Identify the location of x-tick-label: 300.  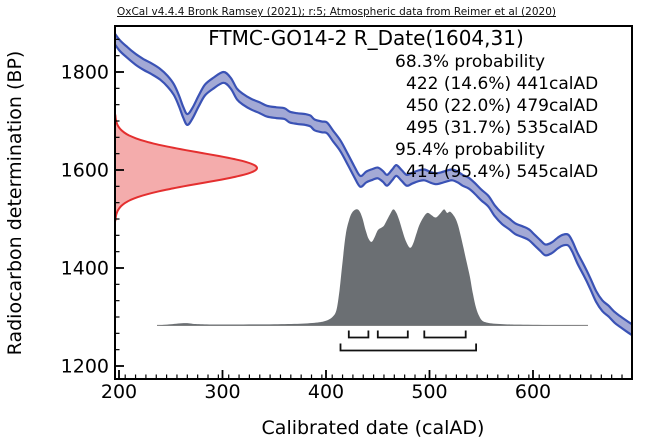
(222, 392).